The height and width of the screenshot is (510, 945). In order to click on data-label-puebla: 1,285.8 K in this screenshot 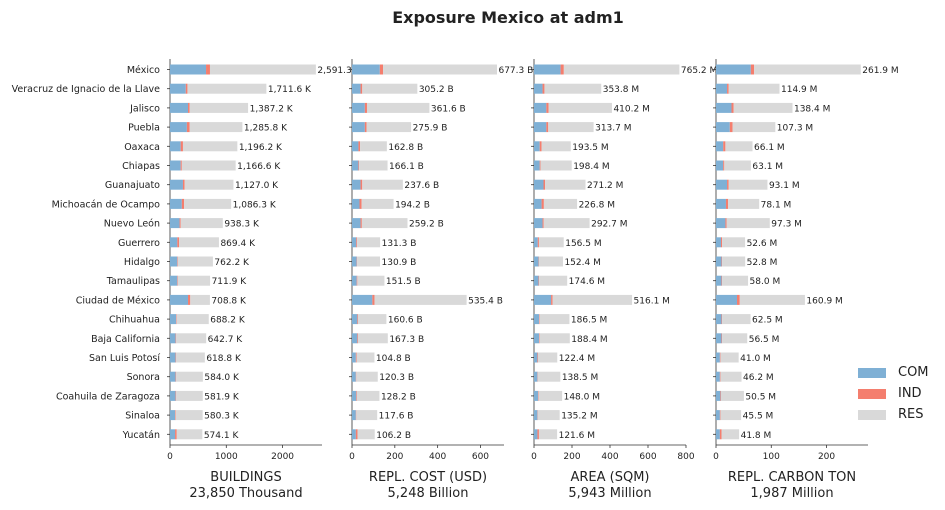, I will do `click(266, 129)`.